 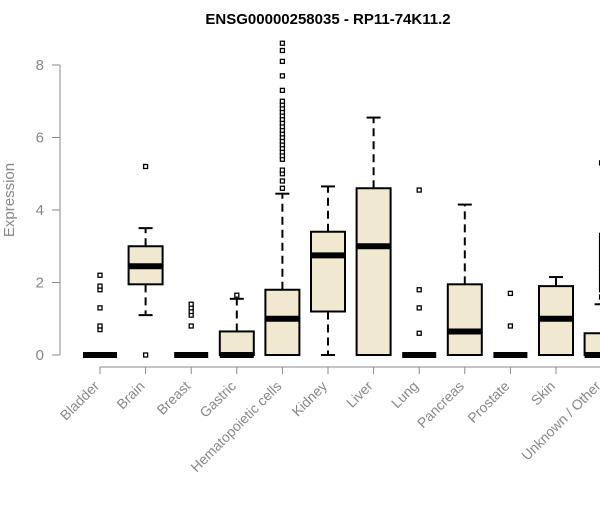 I want to click on x-tick-label: Pancreas, so click(x=440, y=404).